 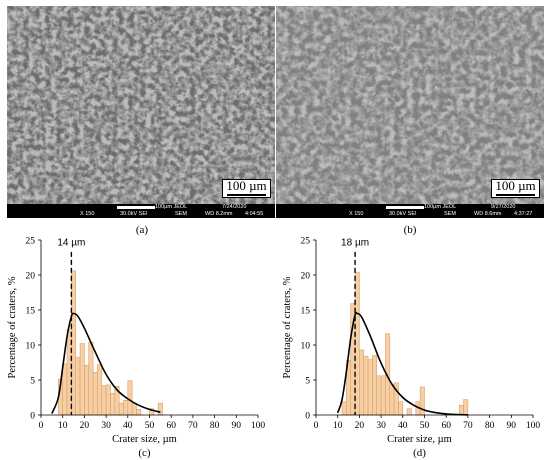 I want to click on info-wd-b: WD 8.6mm, so click(x=488, y=214).